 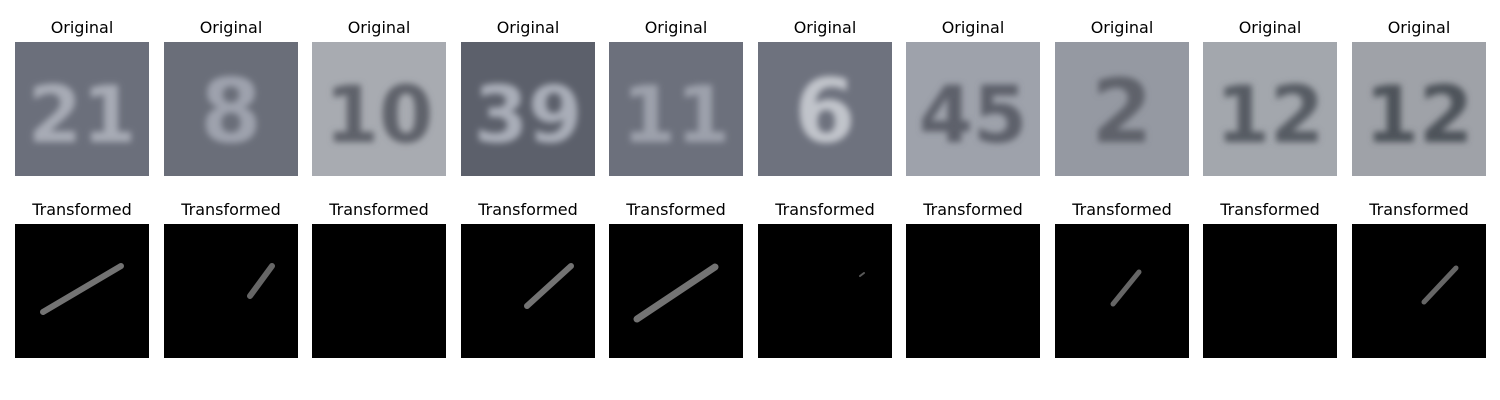 What do you see at coordinates (528, 116) in the screenshot?
I see `digit-glyph: 39` at bounding box center [528, 116].